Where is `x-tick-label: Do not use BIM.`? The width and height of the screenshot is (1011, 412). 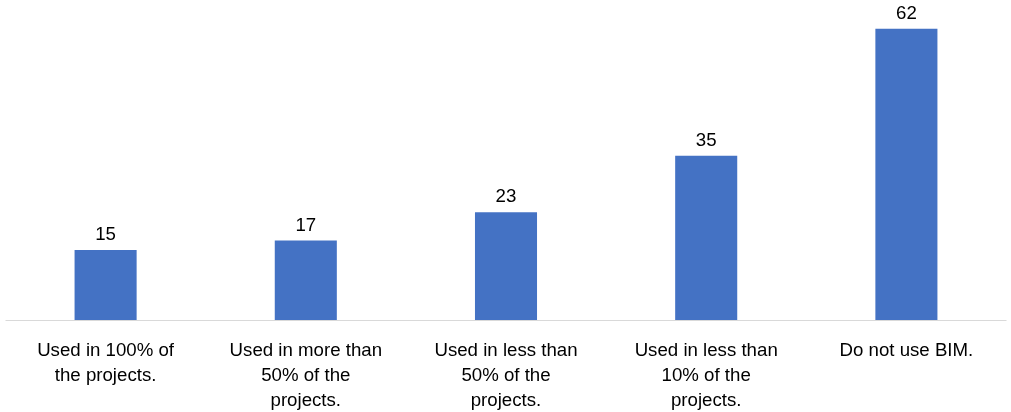 x-tick-label: Do not use BIM. is located at coordinates (906, 349).